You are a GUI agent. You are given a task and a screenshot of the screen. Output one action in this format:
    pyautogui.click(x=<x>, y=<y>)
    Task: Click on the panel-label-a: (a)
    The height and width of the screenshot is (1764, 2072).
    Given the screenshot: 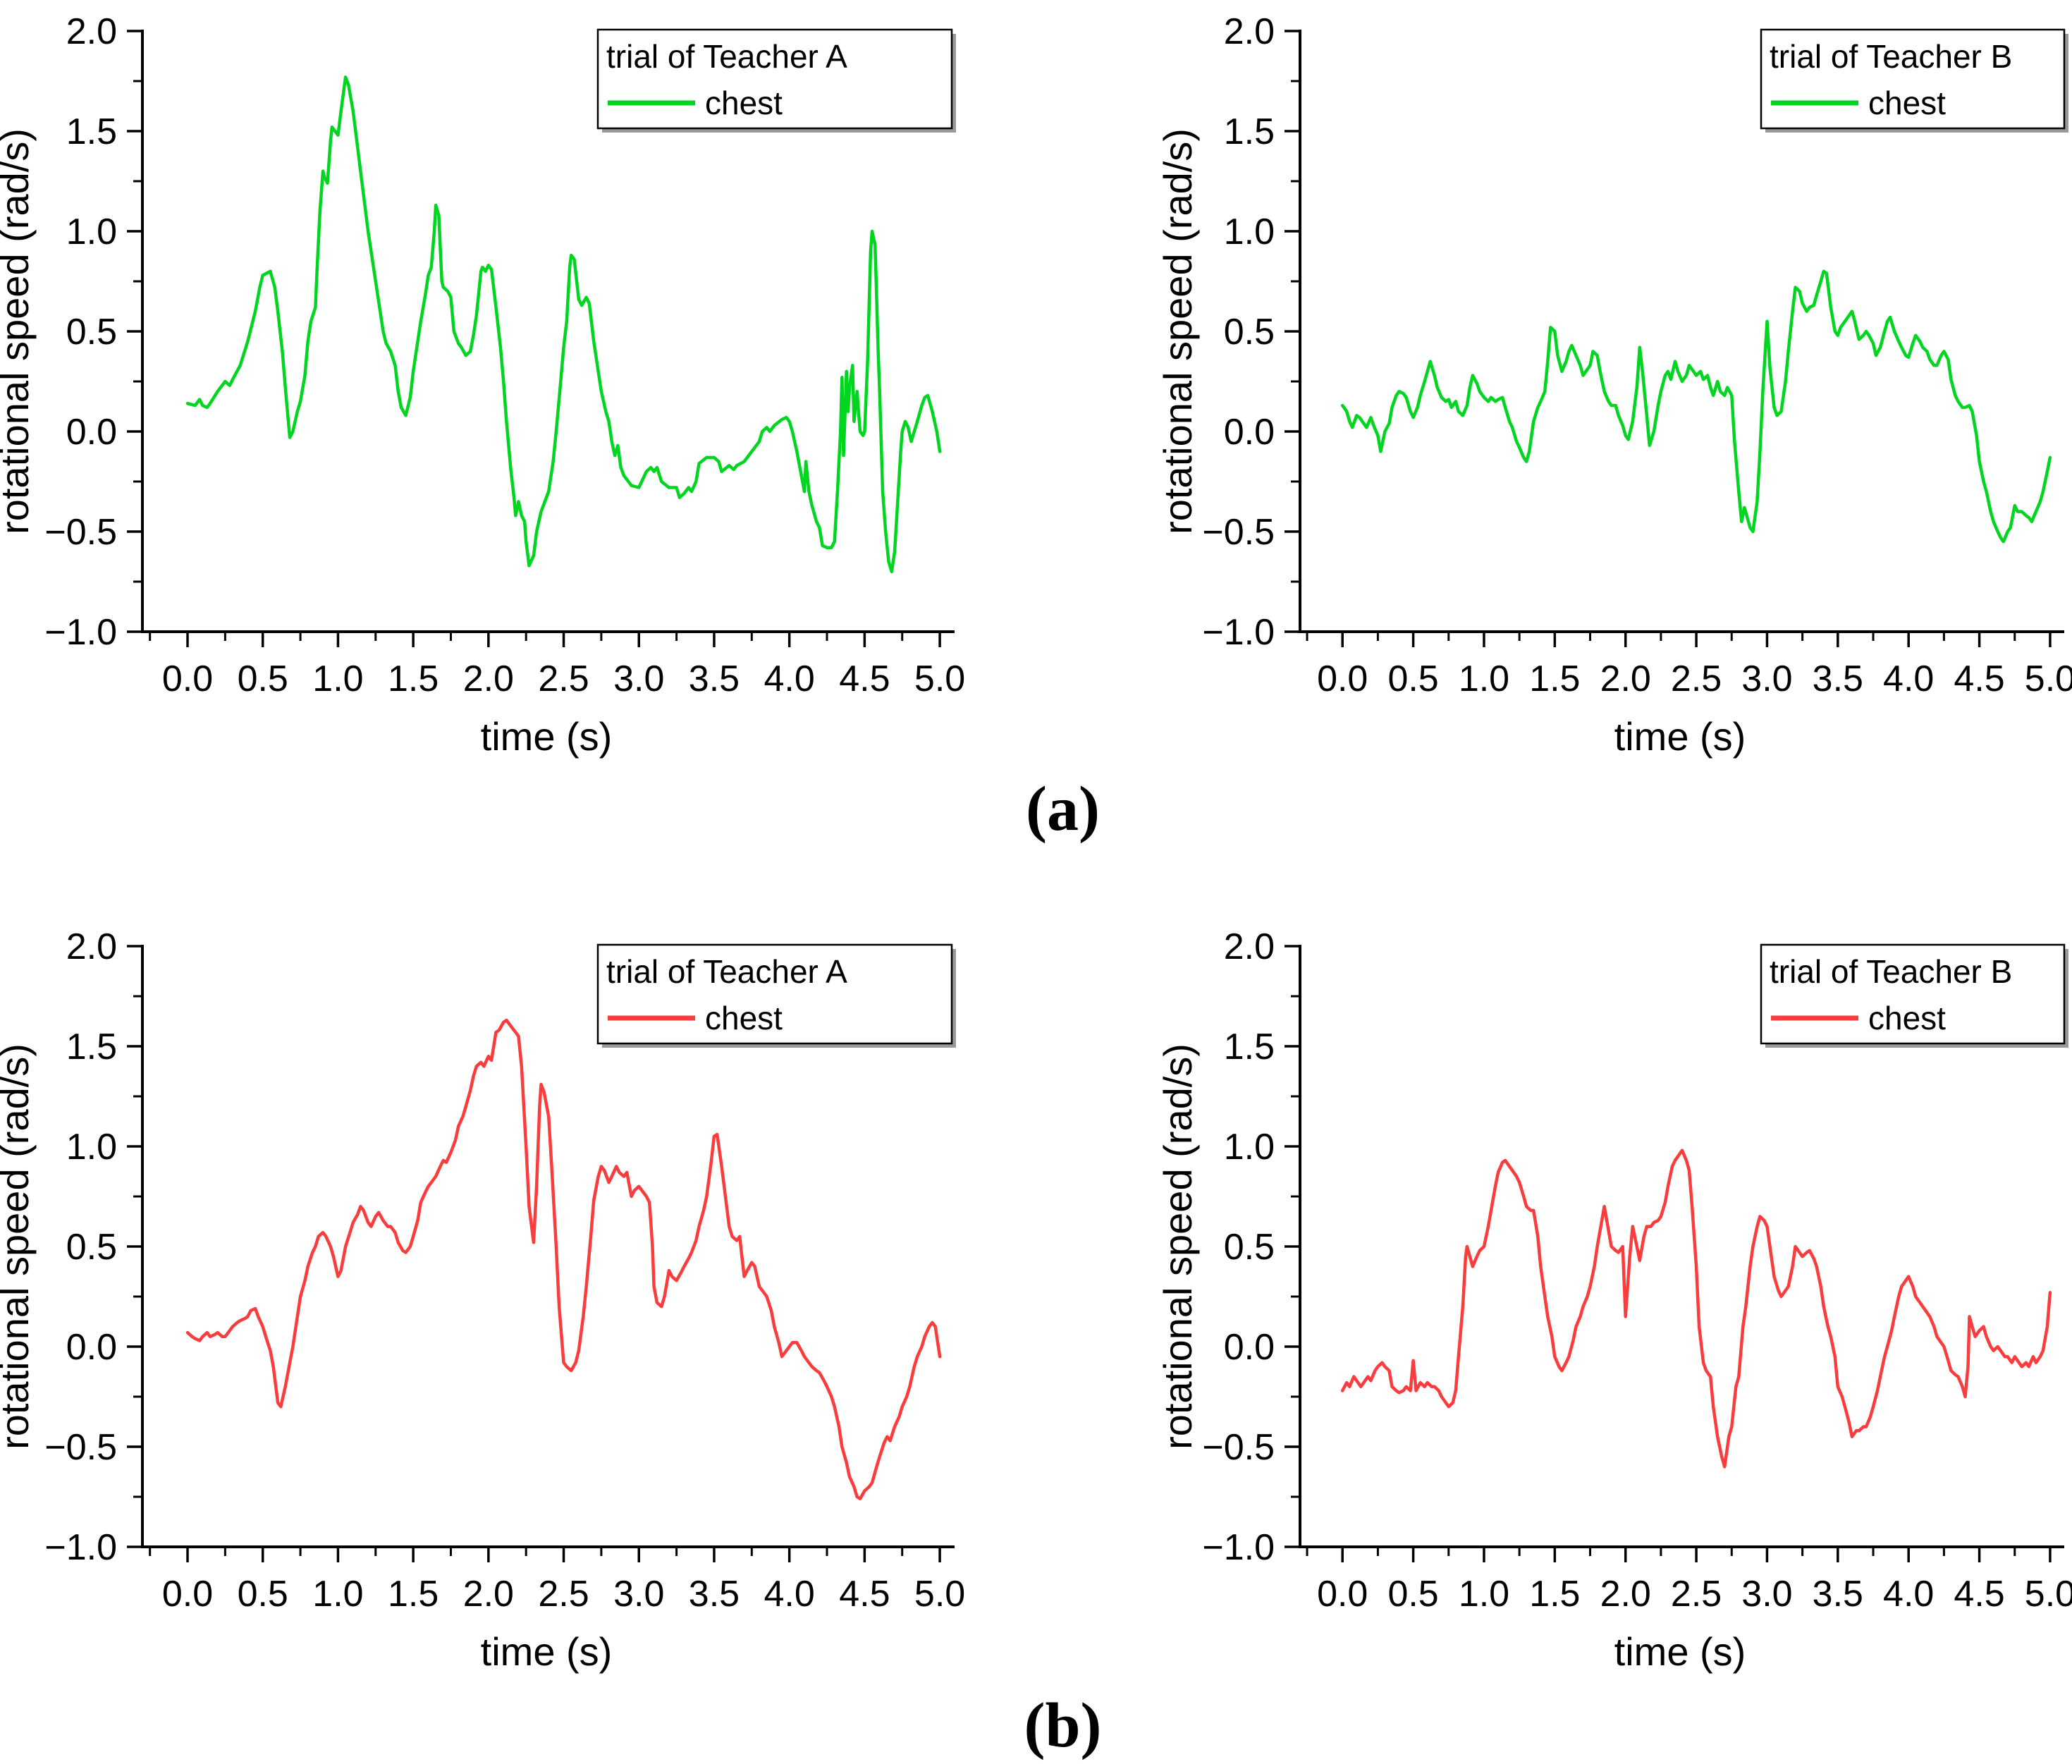 What is the action you would take?
    pyautogui.click(x=1063, y=809)
    